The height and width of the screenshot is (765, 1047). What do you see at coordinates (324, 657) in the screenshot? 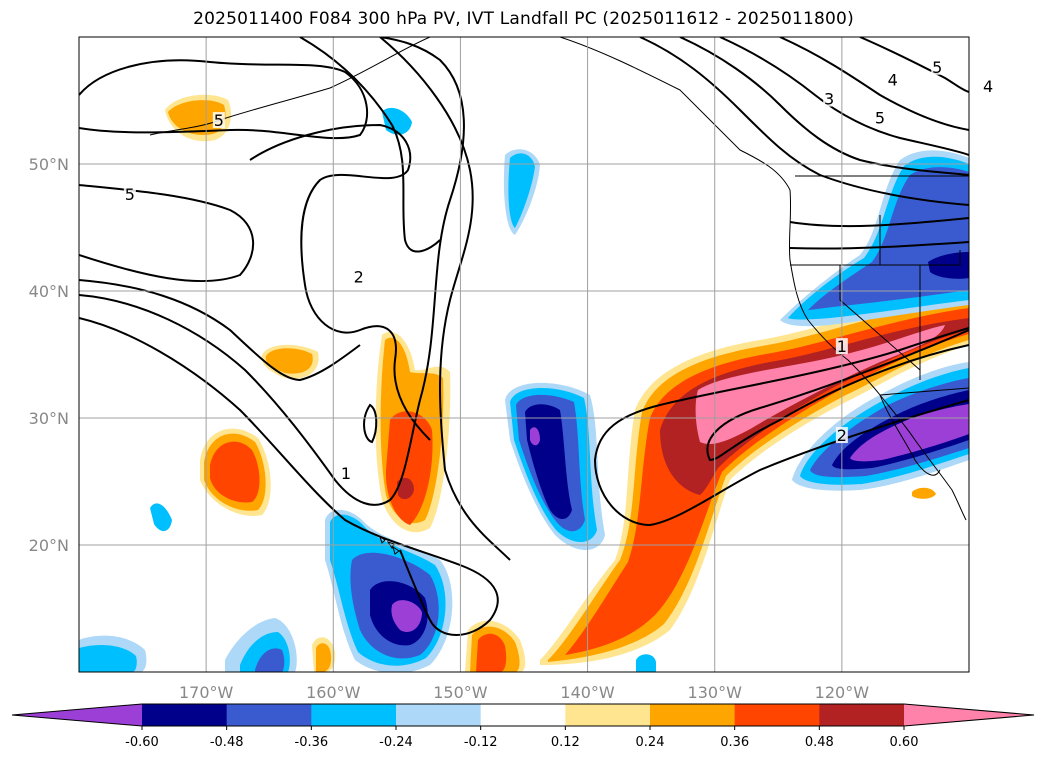
I see `positive-anomaly-tiny-core` at bounding box center [324, 657].